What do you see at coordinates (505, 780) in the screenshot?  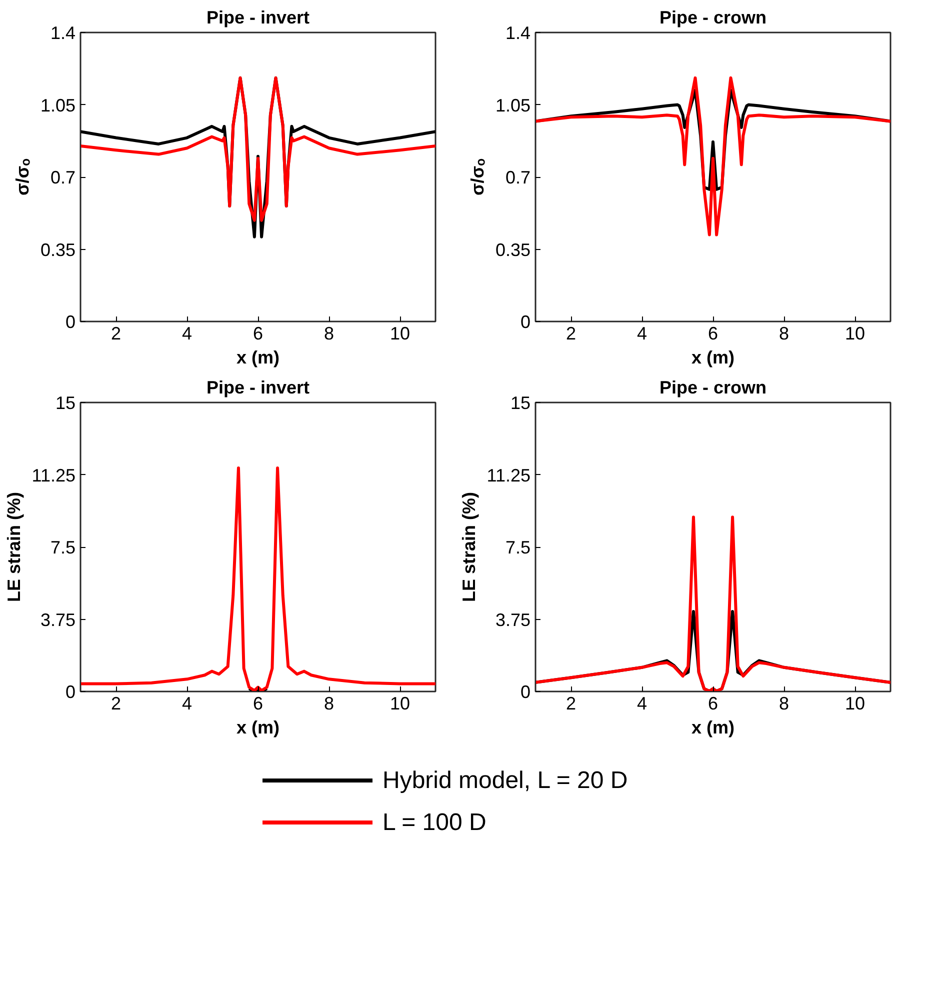 I see `legend-label: Hybrid model, L = 20 D` at bounding box center [505, 780].